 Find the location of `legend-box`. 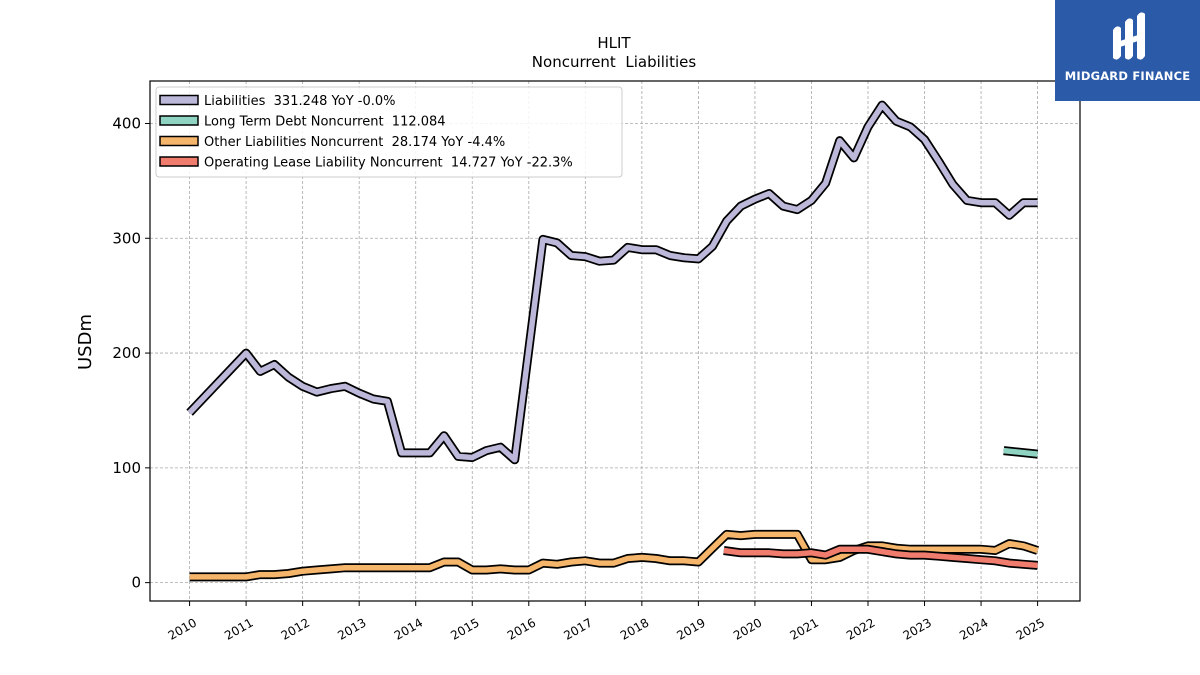

legend-box is located at coordinates (389, 132).